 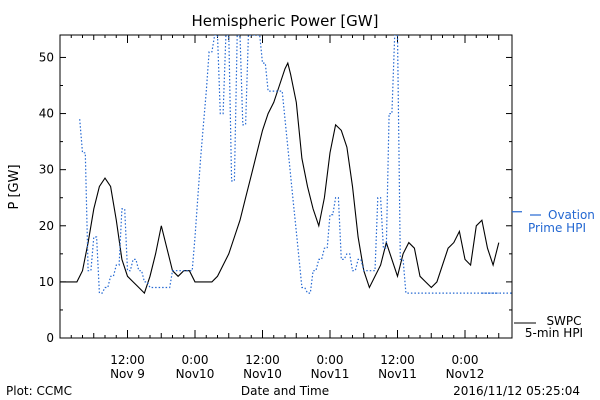 I want to click on legend-ovation-line1: Ovation, so click(x=571, y=215).